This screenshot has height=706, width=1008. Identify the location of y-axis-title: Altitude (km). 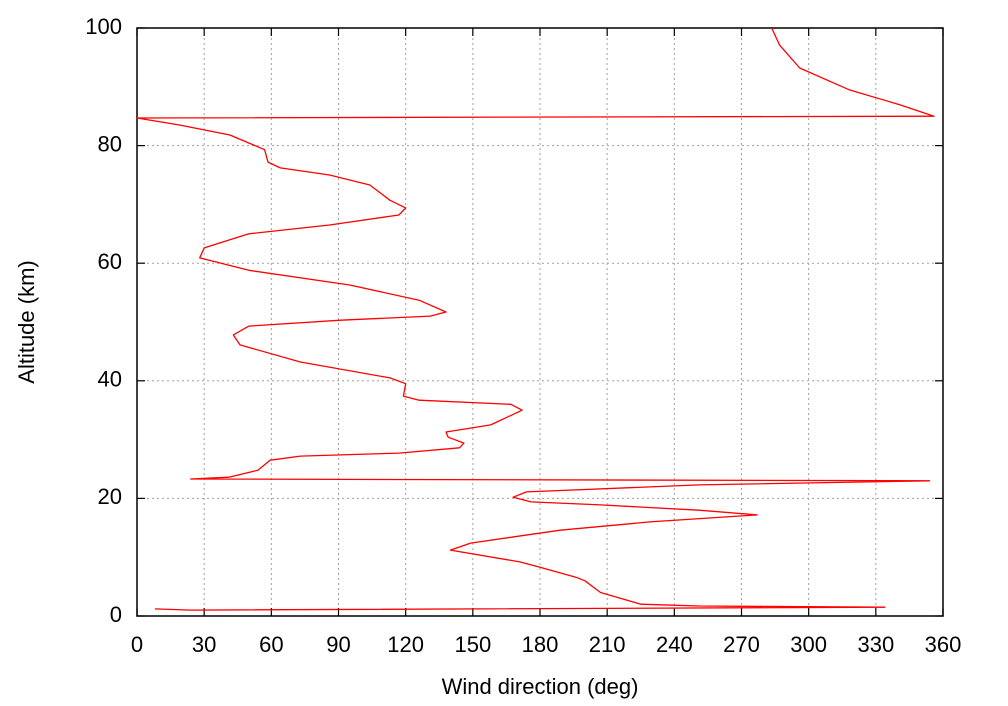
(26, 321).